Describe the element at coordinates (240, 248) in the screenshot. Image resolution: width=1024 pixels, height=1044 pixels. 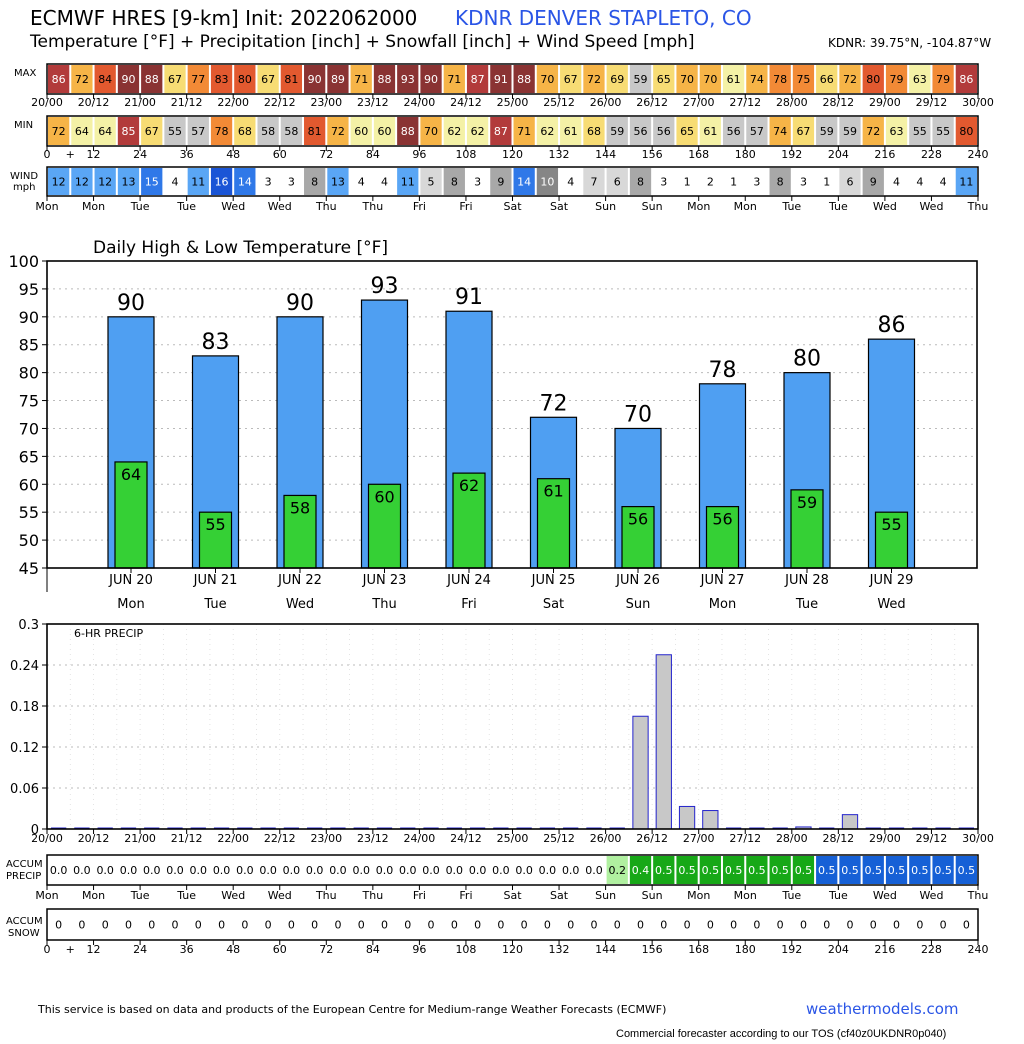
I see `temp-chart-title: Daily High & Low Temperature [°F]` at that location.